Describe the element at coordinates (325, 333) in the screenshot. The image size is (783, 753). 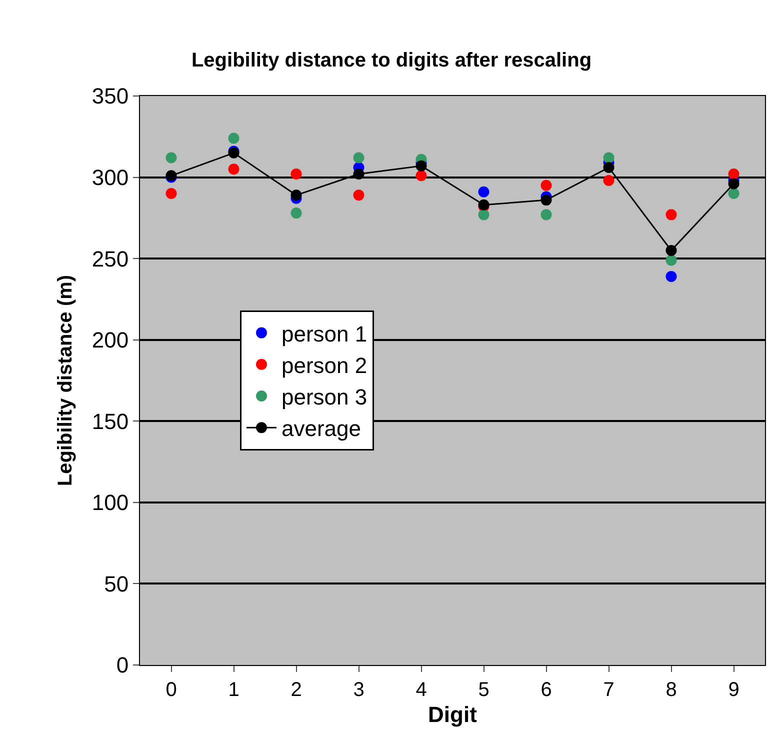
I see `legend-label: person 1` at that location.